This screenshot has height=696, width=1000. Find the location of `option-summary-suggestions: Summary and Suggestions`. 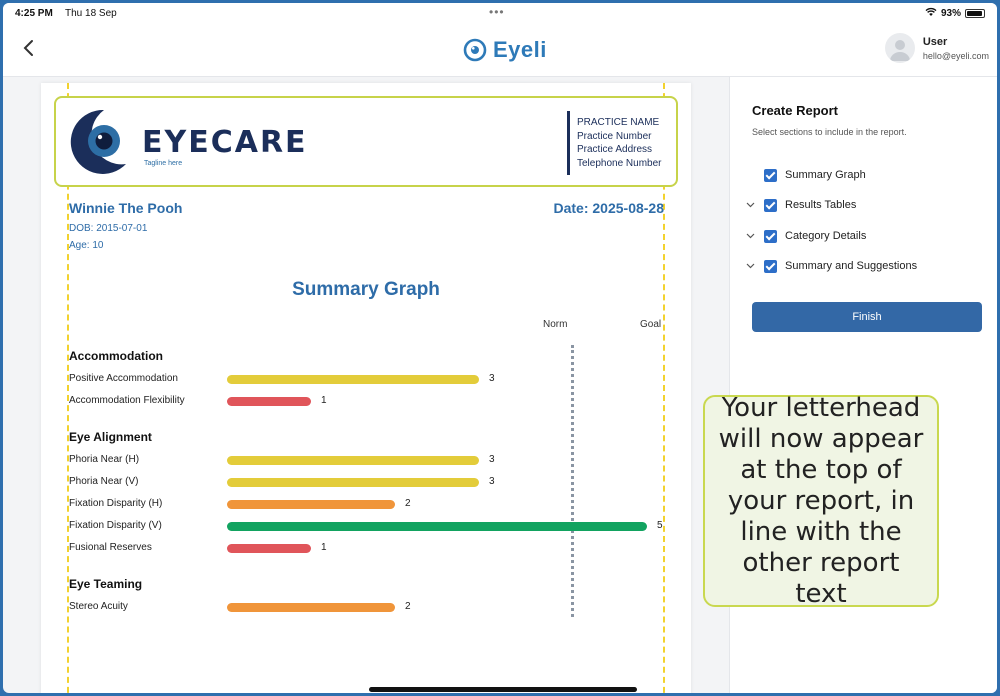

option-summary-suggestions: Summary and Suggestions is located at coordinates (830, 266).